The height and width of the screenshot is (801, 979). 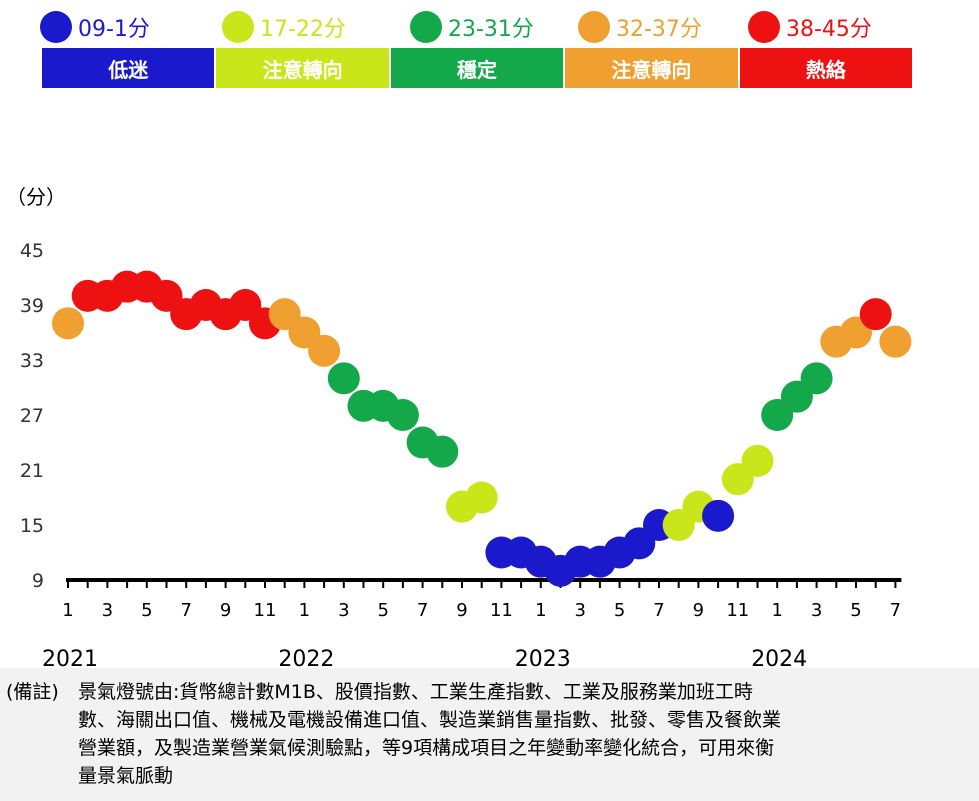 What do you see at coordinates (825, 68) in the screenshot?
I see `band-segment-boom: 熱絡` at bounding box center [825, 68].